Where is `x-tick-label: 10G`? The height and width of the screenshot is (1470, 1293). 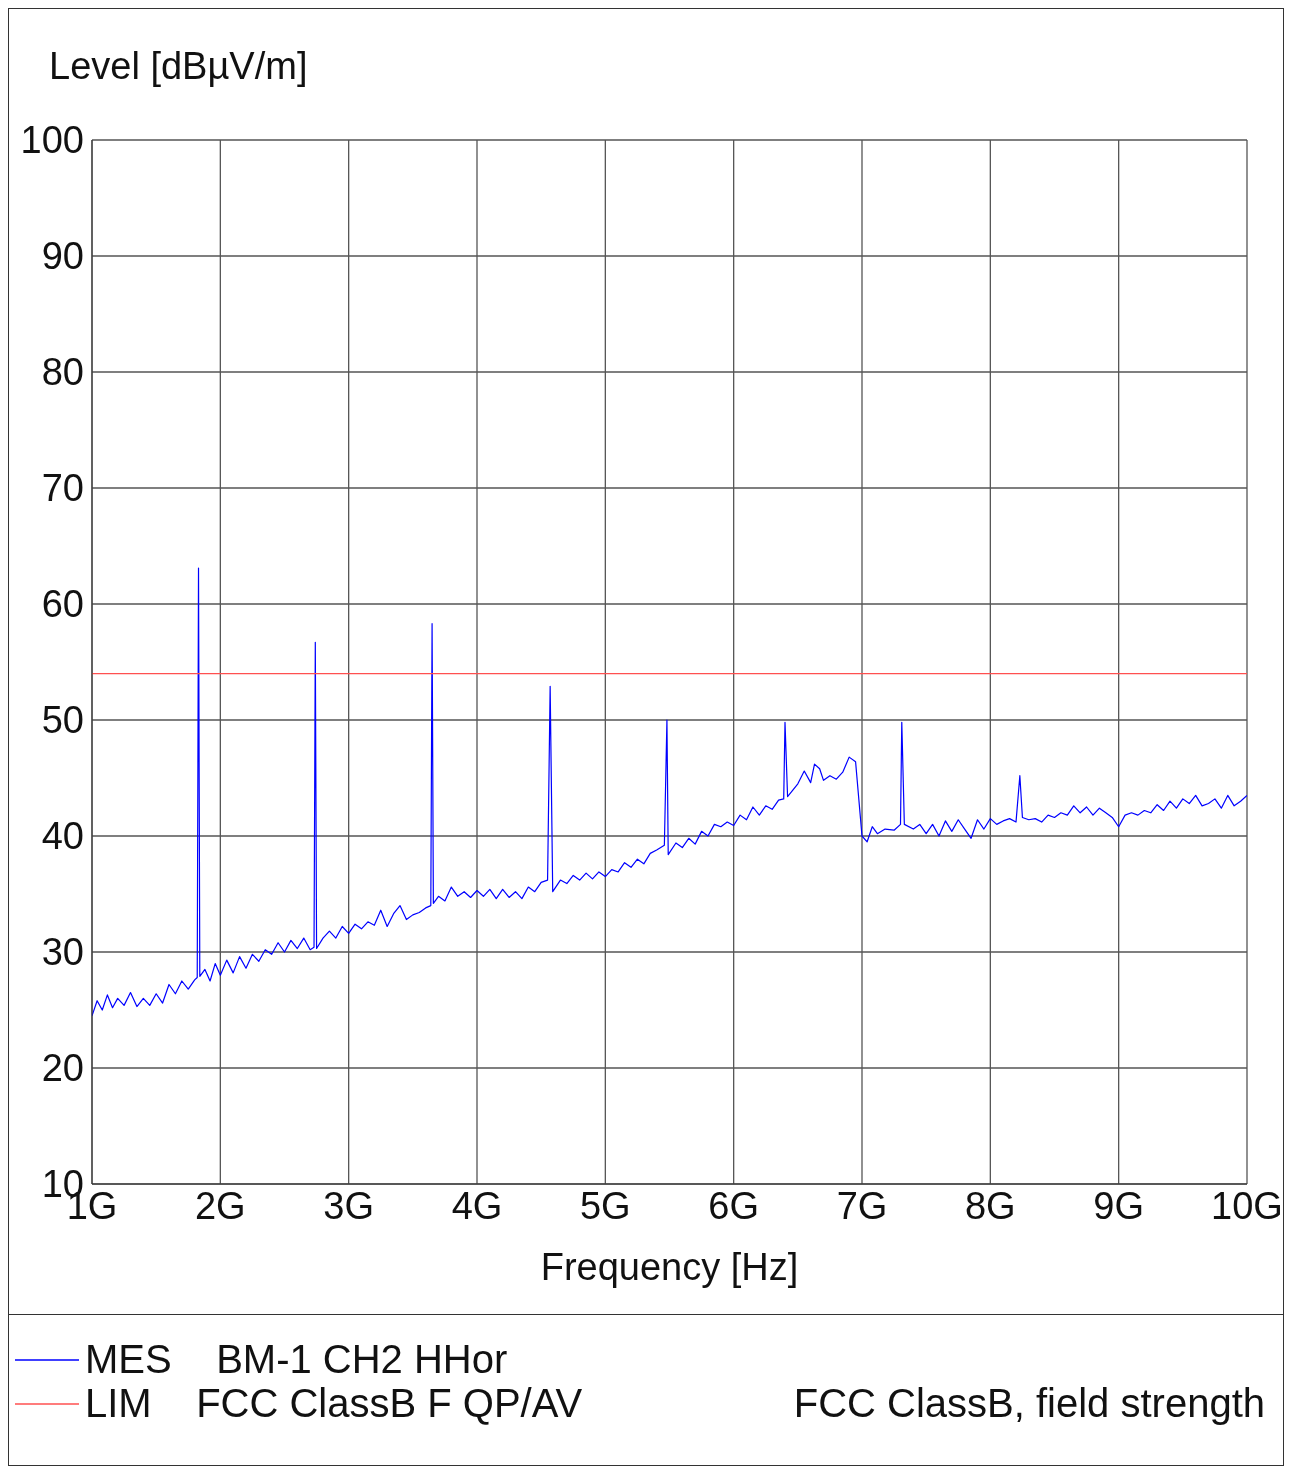
x-tick-label: 10G is located at coordinates (1247, 1205).